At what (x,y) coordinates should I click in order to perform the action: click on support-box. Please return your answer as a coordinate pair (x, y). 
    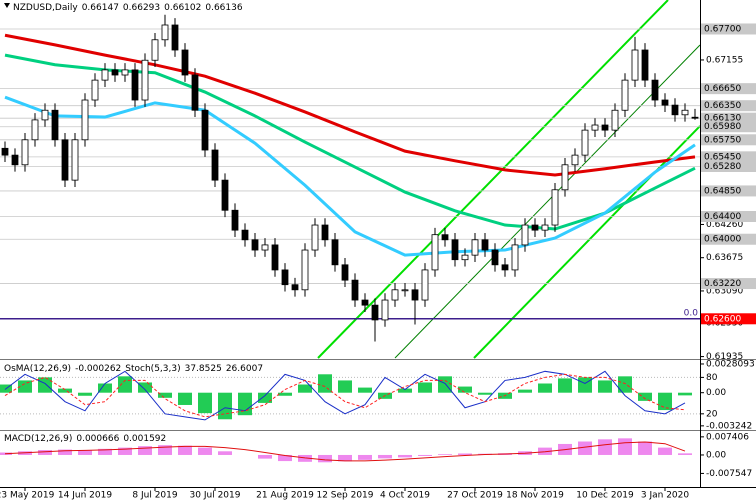
    Looking at the image, I should click on (728, 319).